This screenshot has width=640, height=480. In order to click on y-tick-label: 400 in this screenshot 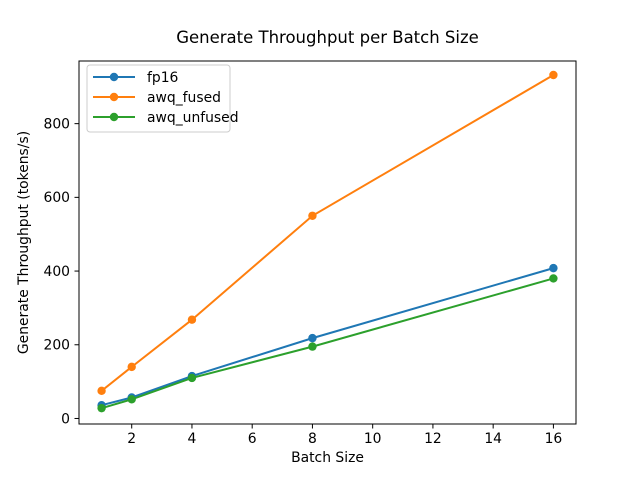, I will do `click(56, 272)`.